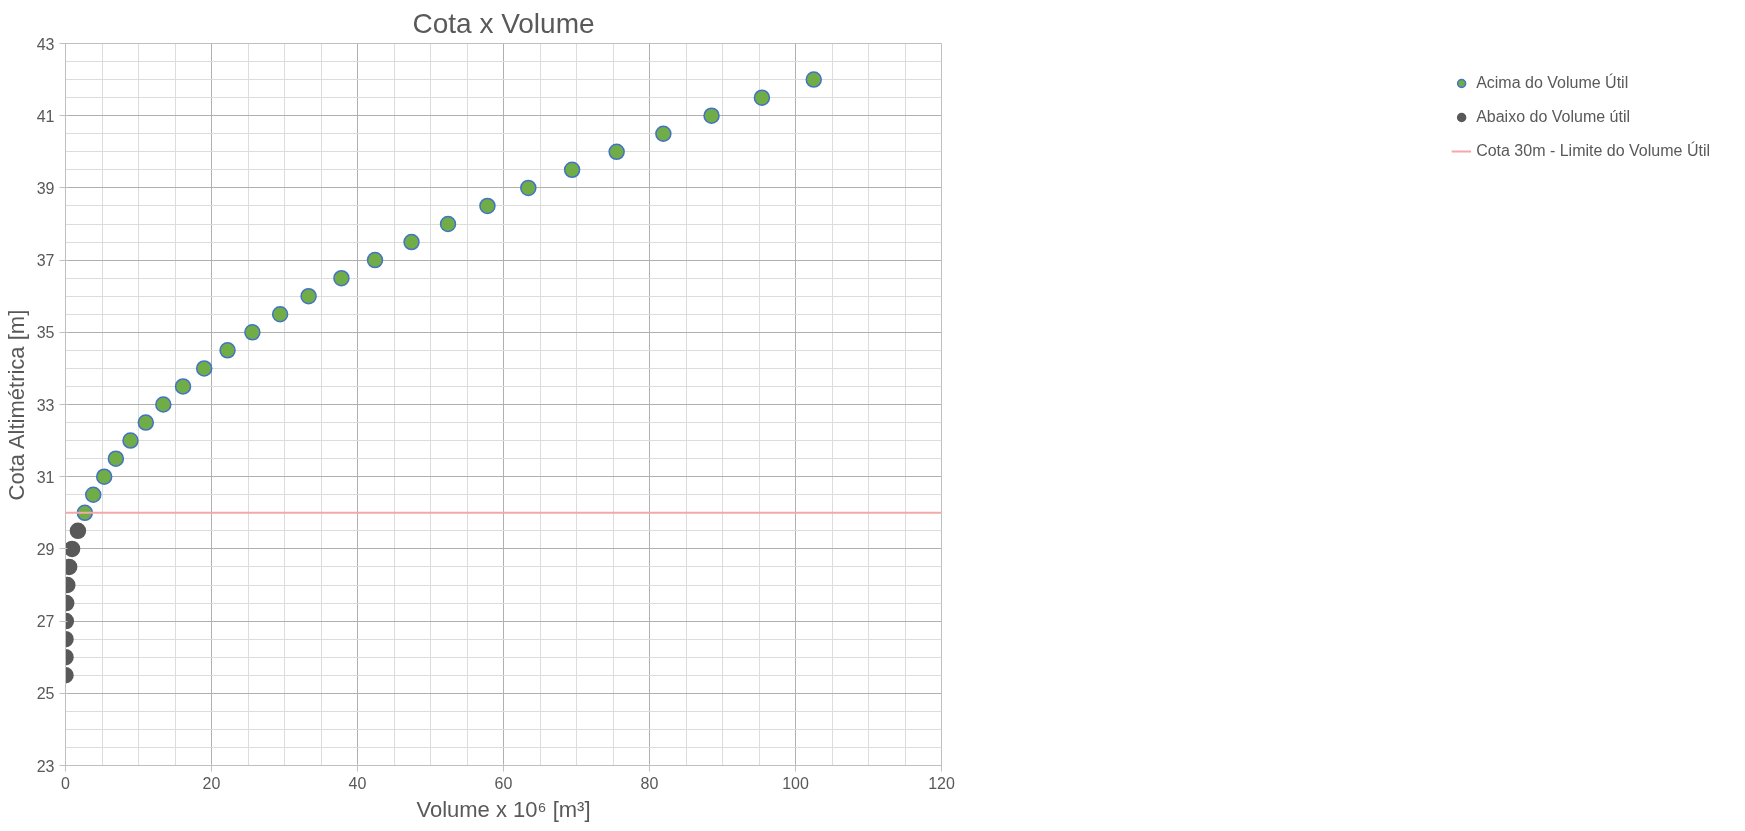 The image size is (1745, 831). What do you see at coordinates (795, 783) in the screenshot?
I see `x-tick-label: 100` at bounding box center [795, 783].